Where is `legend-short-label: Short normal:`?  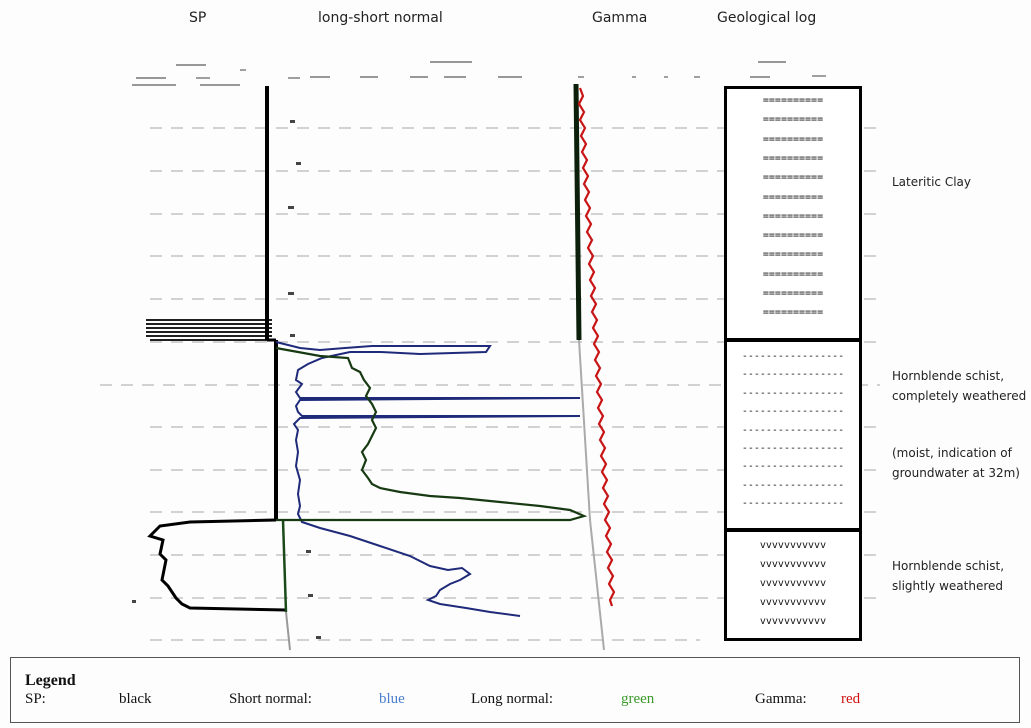 legend-short-label: Short normal: is located at coordinates (270, 699).